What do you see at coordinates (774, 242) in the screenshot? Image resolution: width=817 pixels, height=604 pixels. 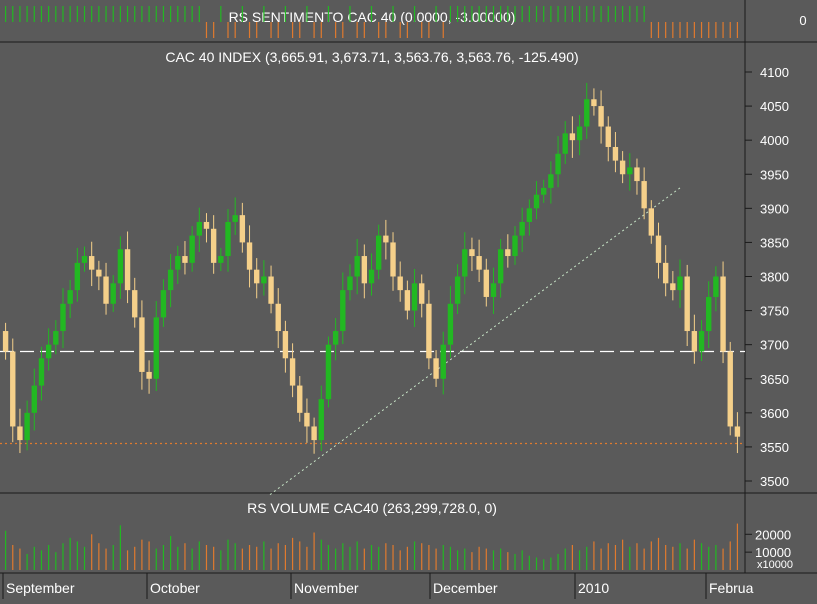 I see `price-y-tick-label: 3850` at bounding box center [774, 242].